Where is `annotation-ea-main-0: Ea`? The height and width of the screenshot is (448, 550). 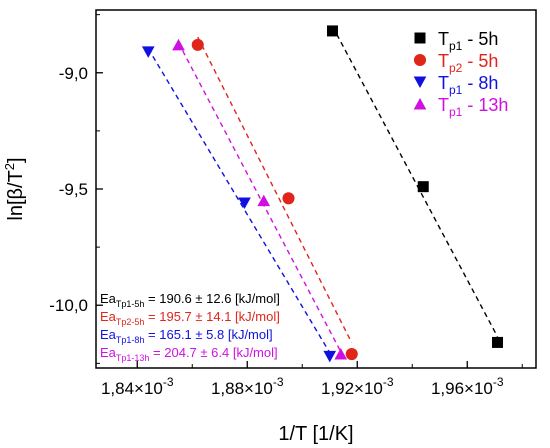
annotation-ea-main-0: Ea is located at coordinates (108, 298).